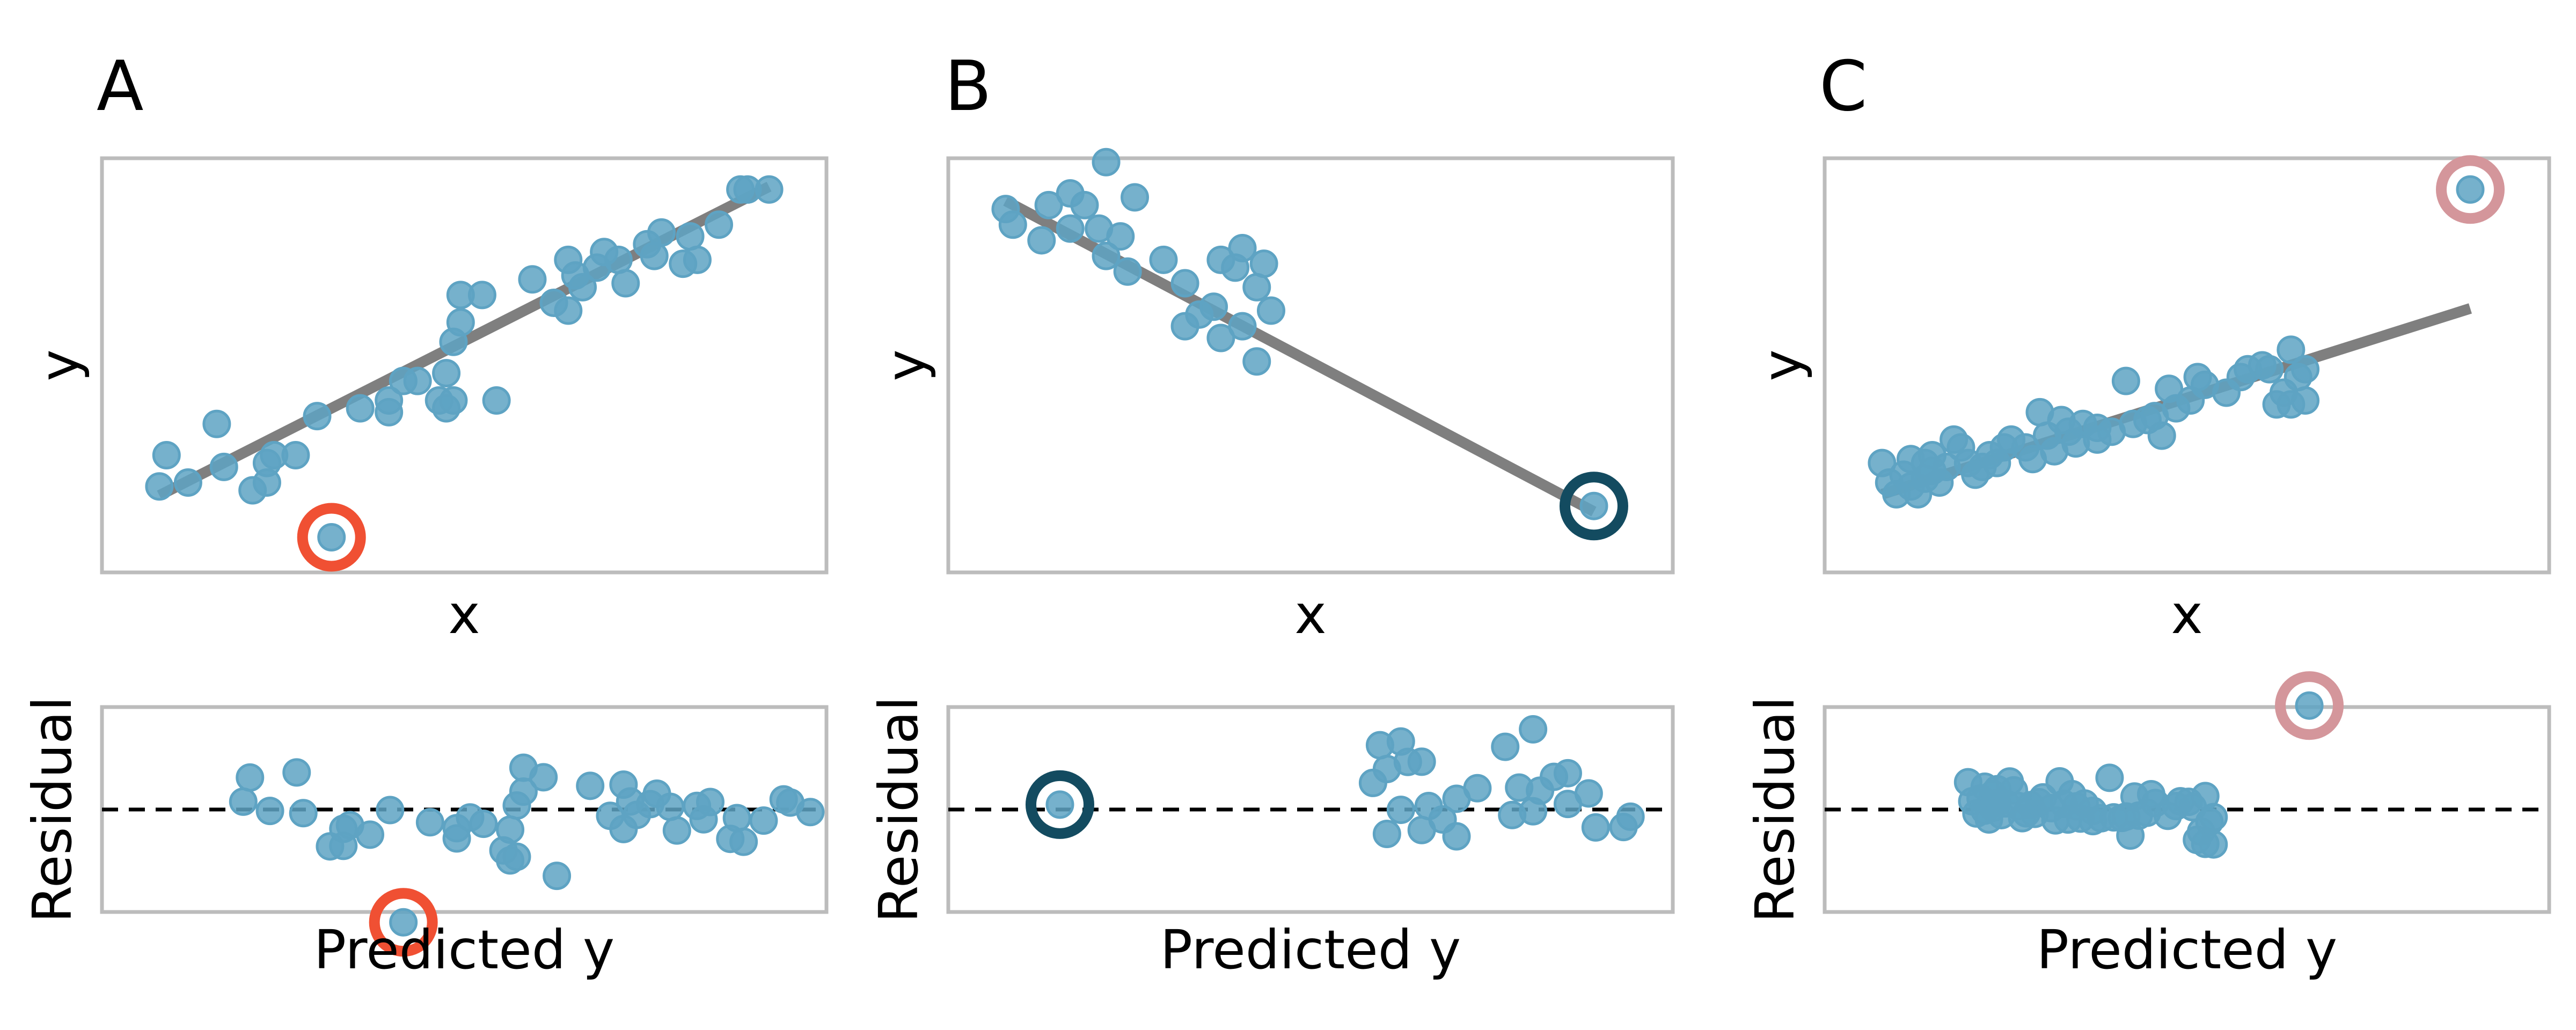 This screenshot has width=2576, height=1030. Describe the element at coordinates (2186, 614) in the screenshot. I see `x-axis-label: x` at that location.